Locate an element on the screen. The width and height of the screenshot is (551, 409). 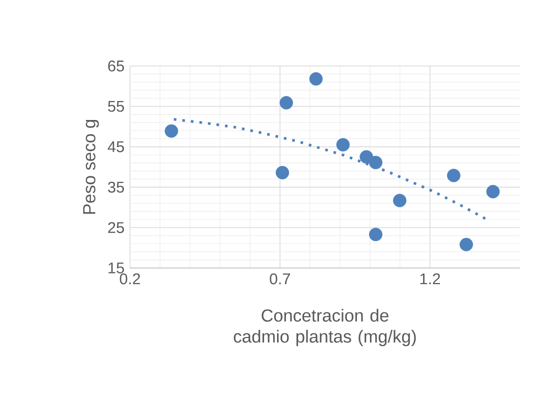
x-tick-label: 1.2 is located at coordinates (430, 278).